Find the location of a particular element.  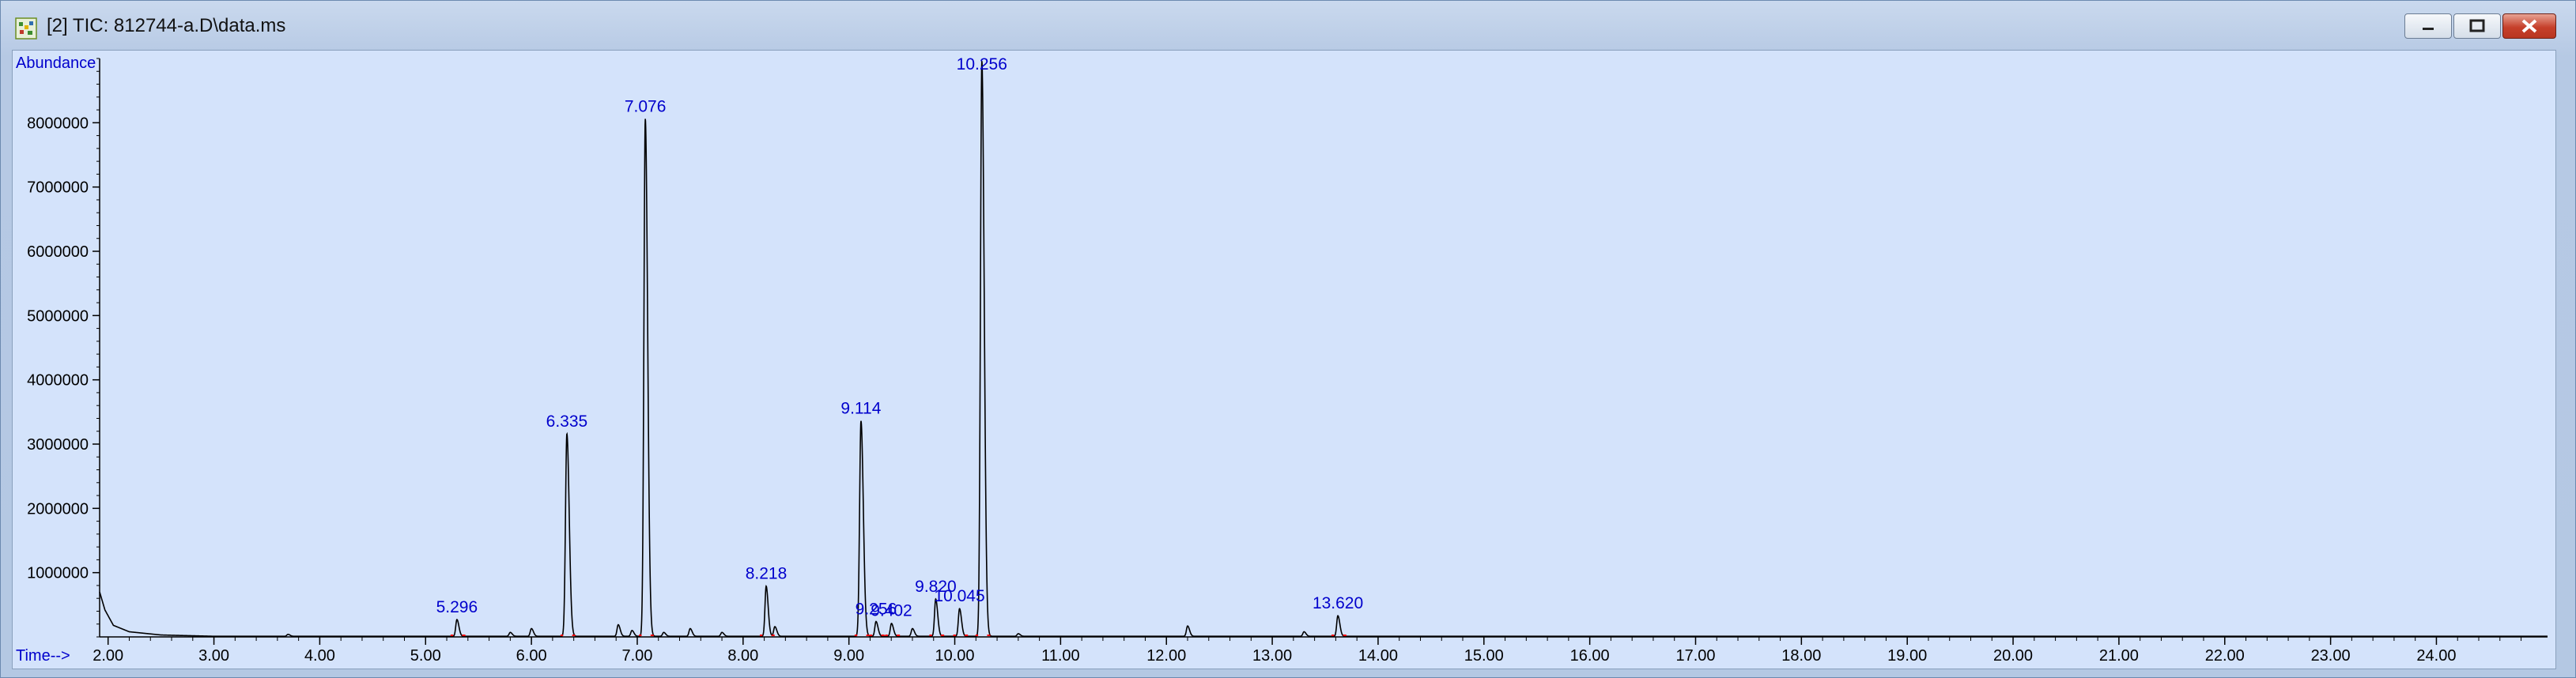

x-tick-label: 22.00 is located at coordinates (2225, 656).